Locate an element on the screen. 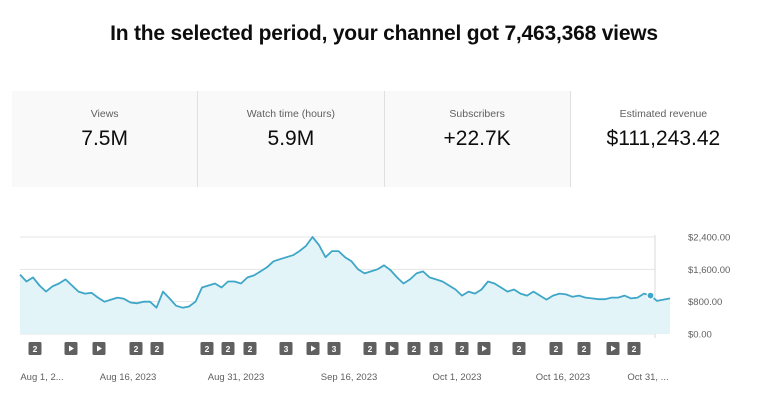 The height and width of the screenshot is (402, 768). metric-value: +22.7K is located at coordinates (477, 138).